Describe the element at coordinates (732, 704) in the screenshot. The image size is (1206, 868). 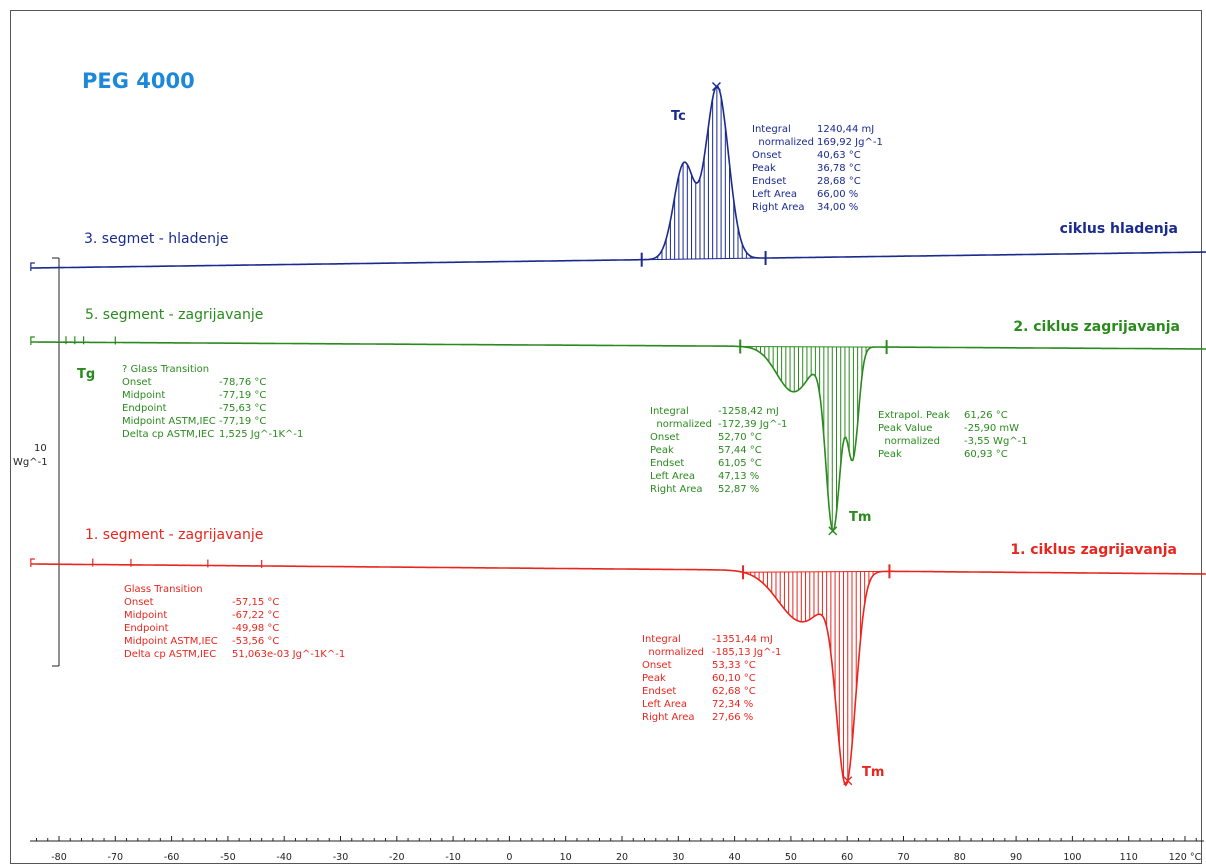
I see `result-value: 72,34 %` at that location.